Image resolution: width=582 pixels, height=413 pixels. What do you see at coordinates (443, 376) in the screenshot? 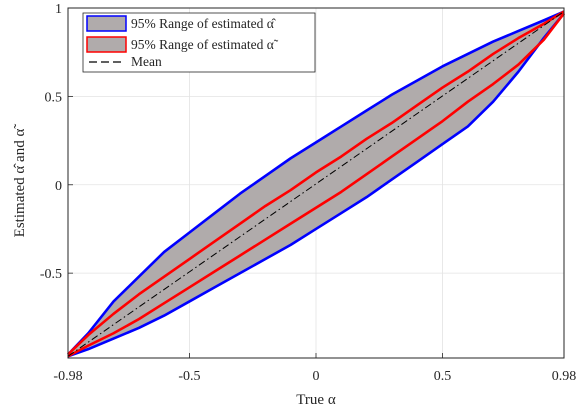
I see `x-tick-label: 0.5` at bounding box center [443, 376].